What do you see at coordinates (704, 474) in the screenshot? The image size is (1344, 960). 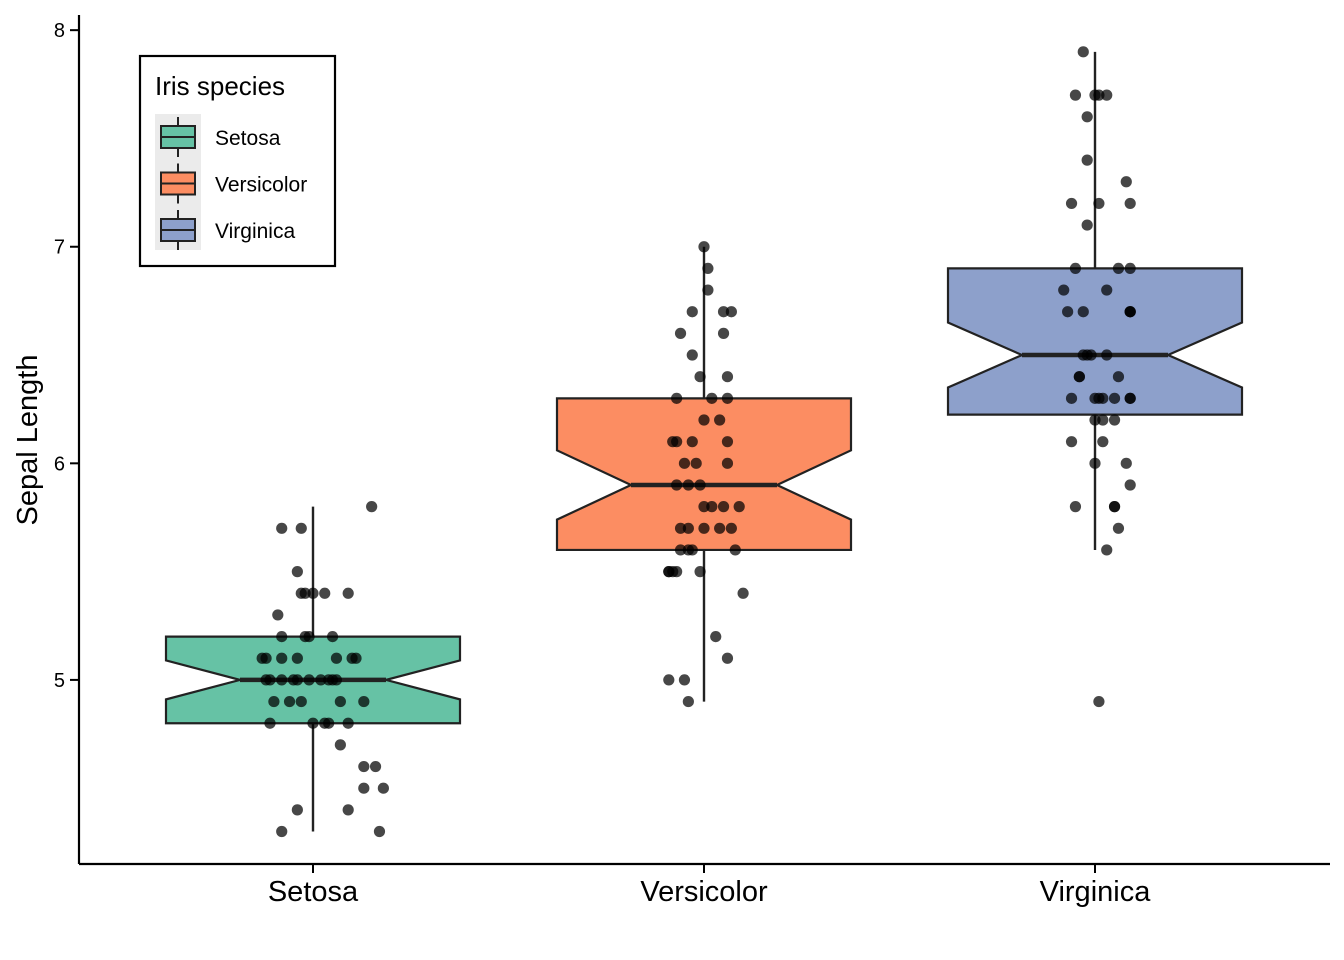 I see `box-versicolor` at bounding box center [704, 474].